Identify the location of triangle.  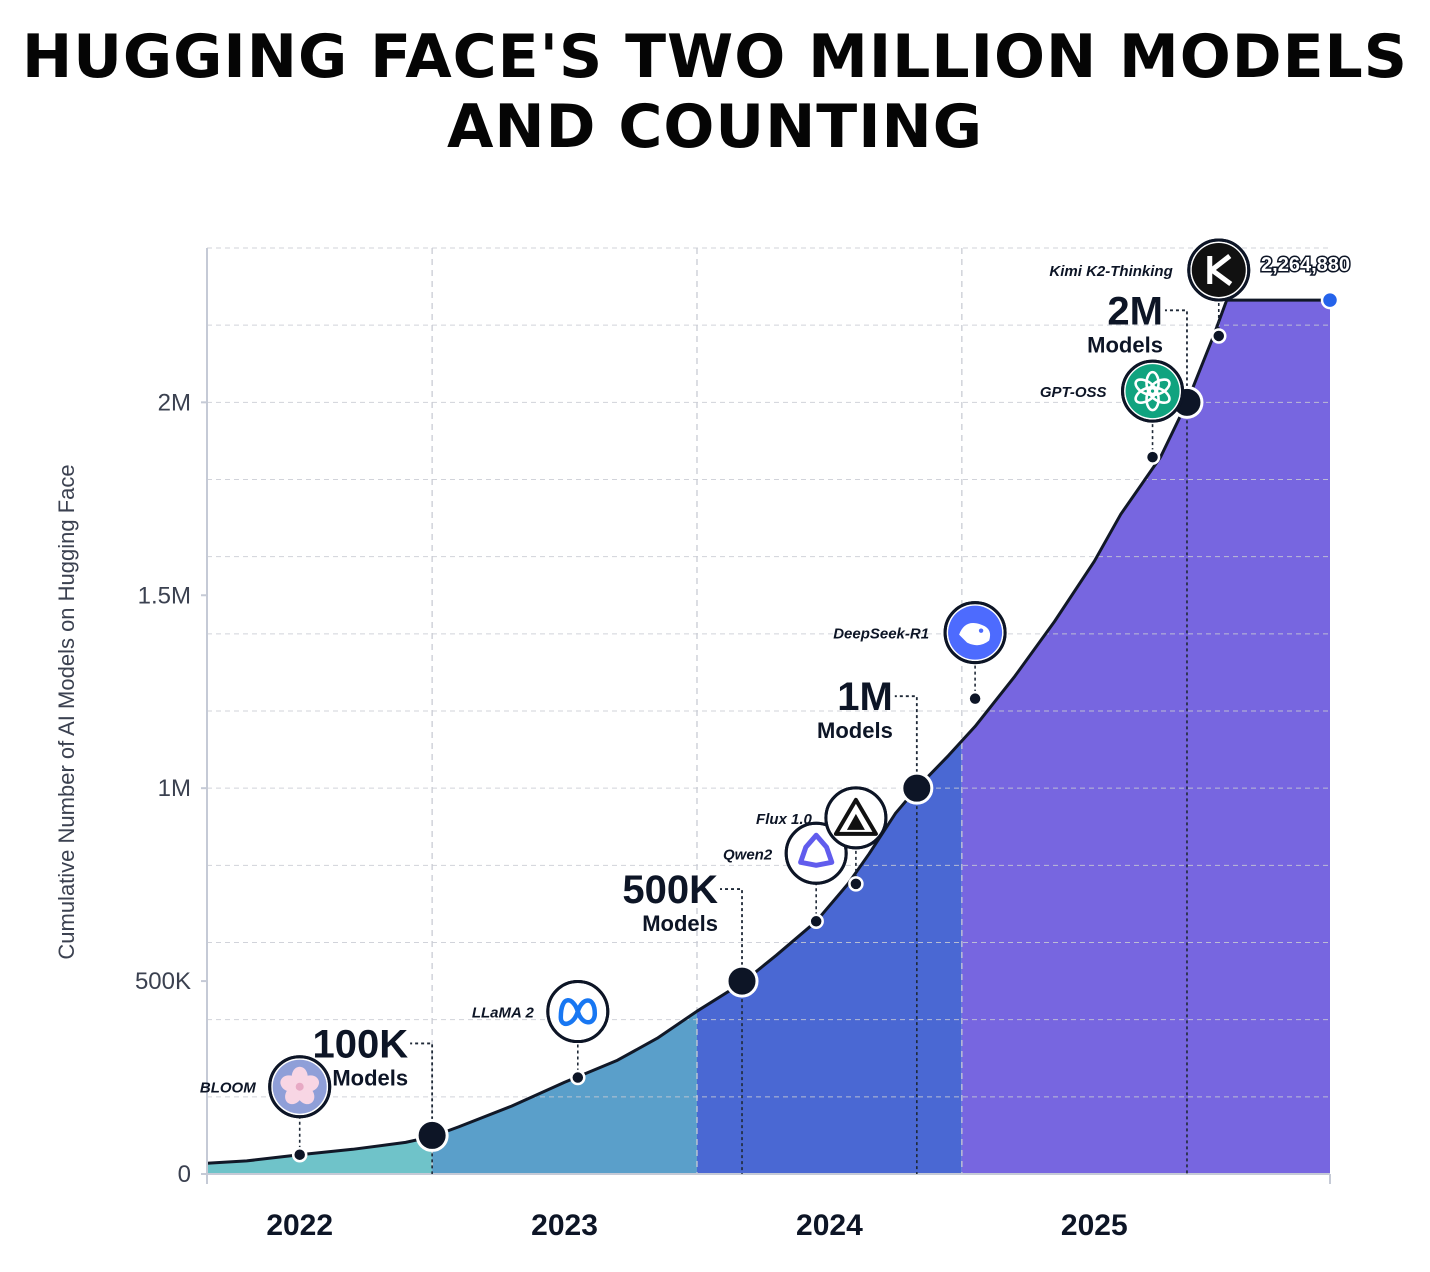
(855, 816).